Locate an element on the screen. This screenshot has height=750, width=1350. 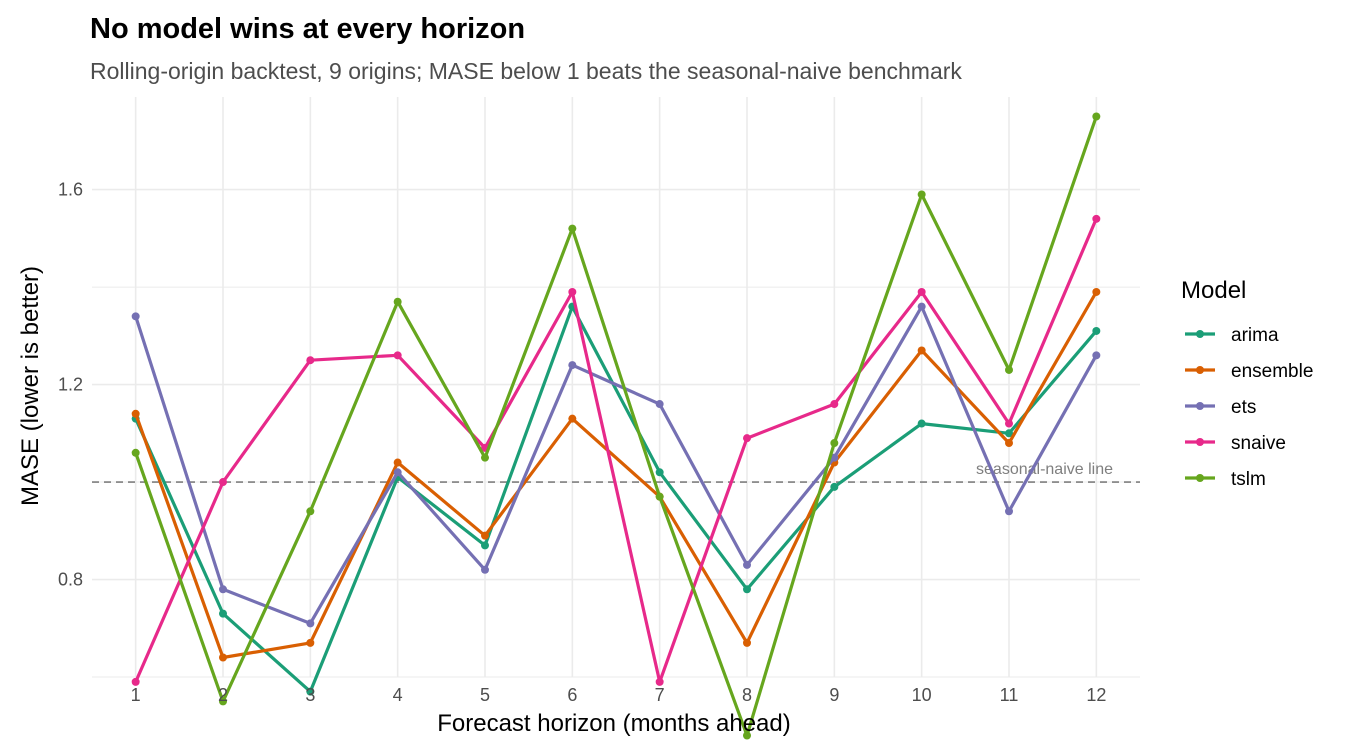
x-axis: 1 2 3 4 5 6 7 8 9 10 11 12 is located at coordinates (619, 695).